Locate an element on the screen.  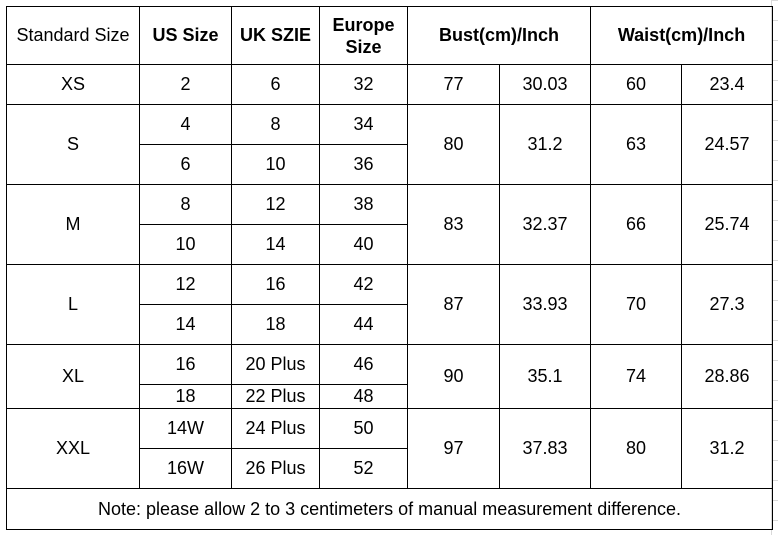
table-row: 10 14 40 is located at coordinates (390, 244).